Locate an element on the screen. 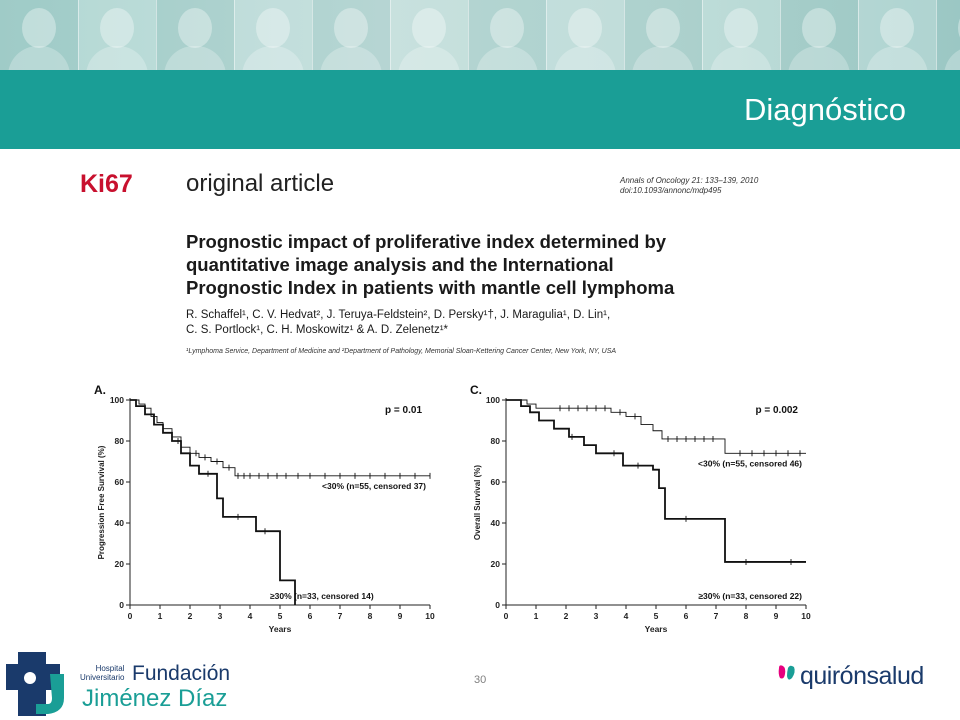  fjd-hospital-text: Hospital Universitario is located at coordinates (102, 673).